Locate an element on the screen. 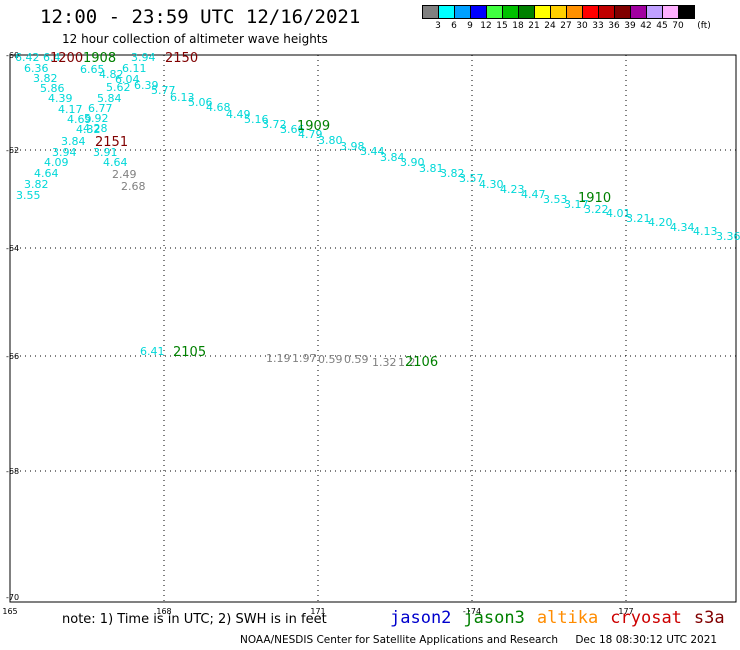 The width and height of the screenshot is (740, 650). legend-label: 36 is located at coordinates (614, 26).